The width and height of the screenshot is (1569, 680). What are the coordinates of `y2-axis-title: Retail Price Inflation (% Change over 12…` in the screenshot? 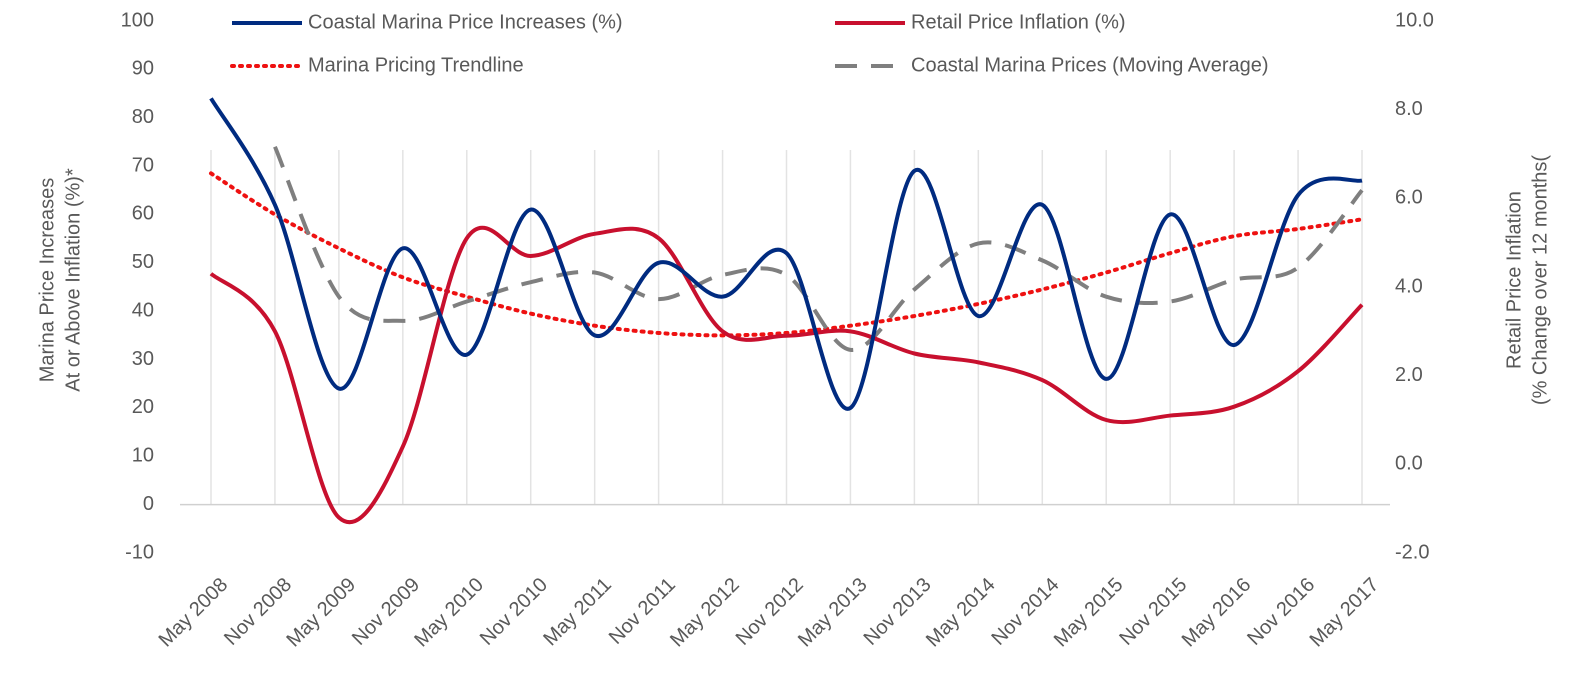 It's located at (1527, 280).